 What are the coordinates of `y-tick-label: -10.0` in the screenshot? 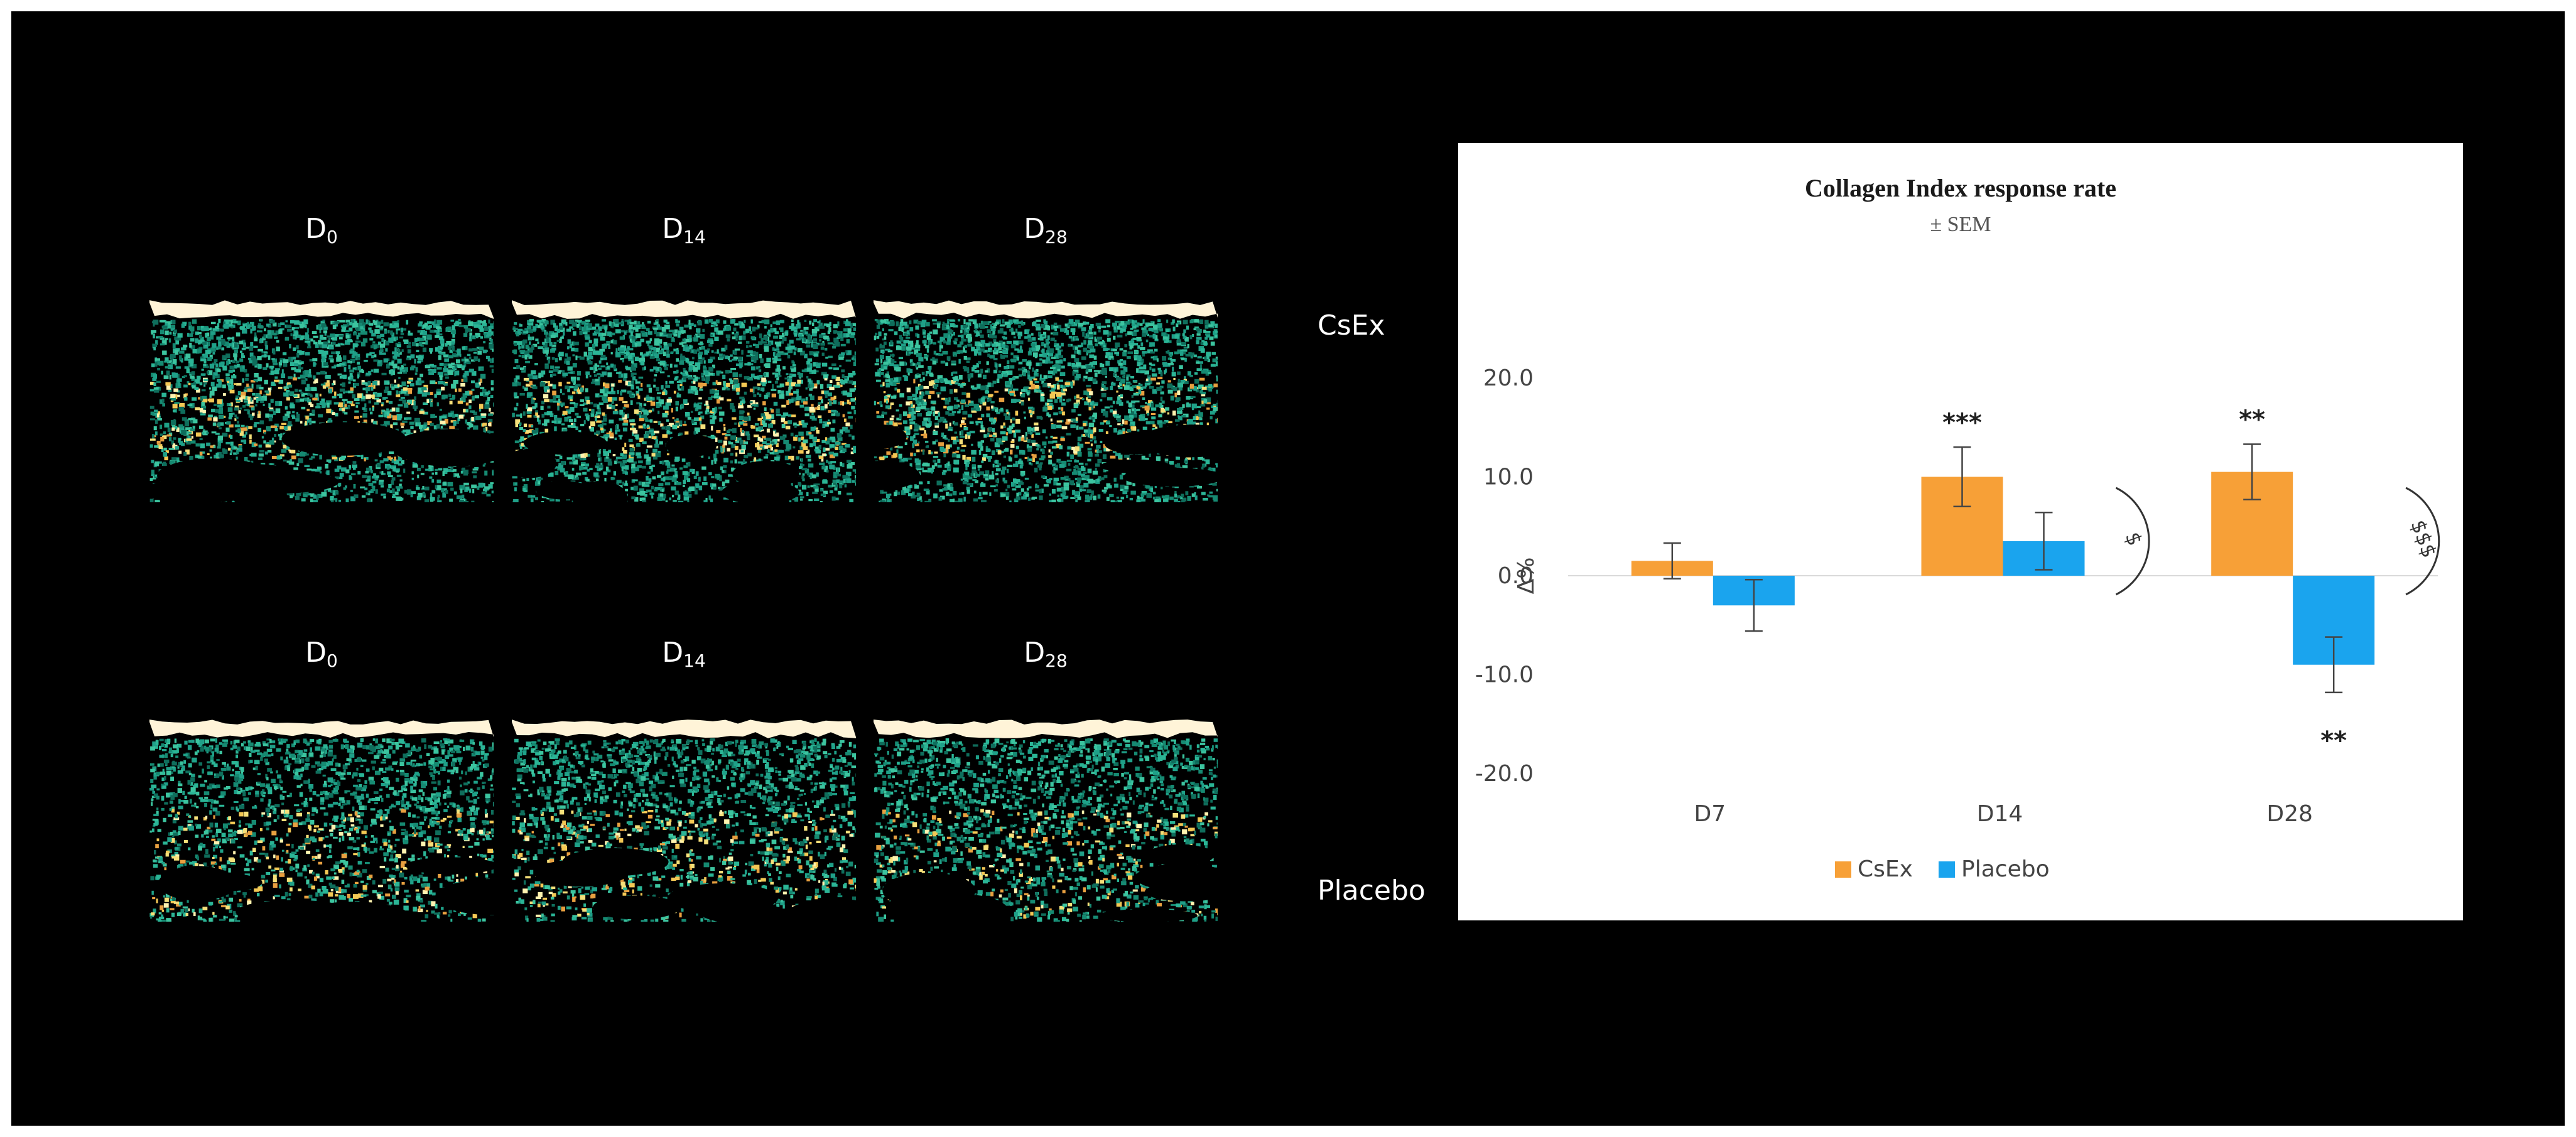 It's located at (1505, 675).